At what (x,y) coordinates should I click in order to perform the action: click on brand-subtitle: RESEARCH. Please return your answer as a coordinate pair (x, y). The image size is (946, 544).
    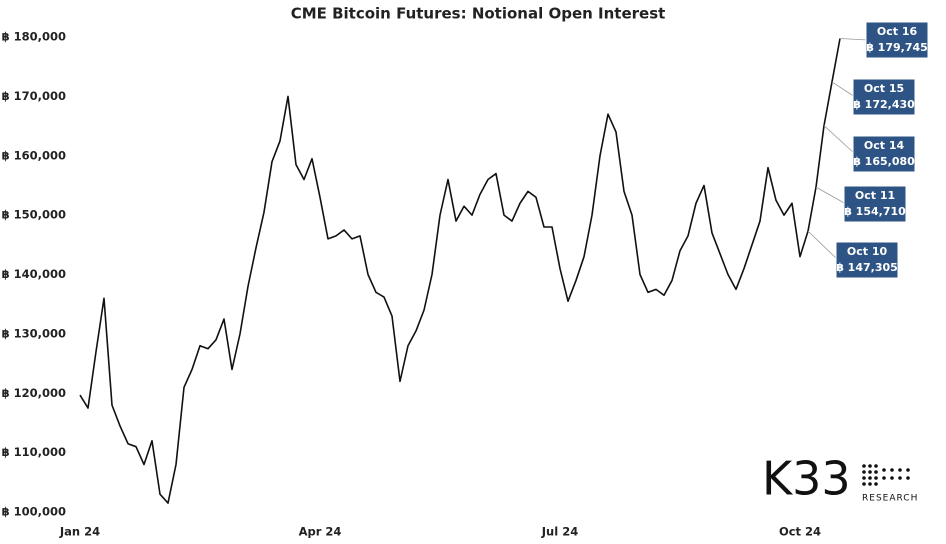
    Looking at the image, I should click on (890, 499).